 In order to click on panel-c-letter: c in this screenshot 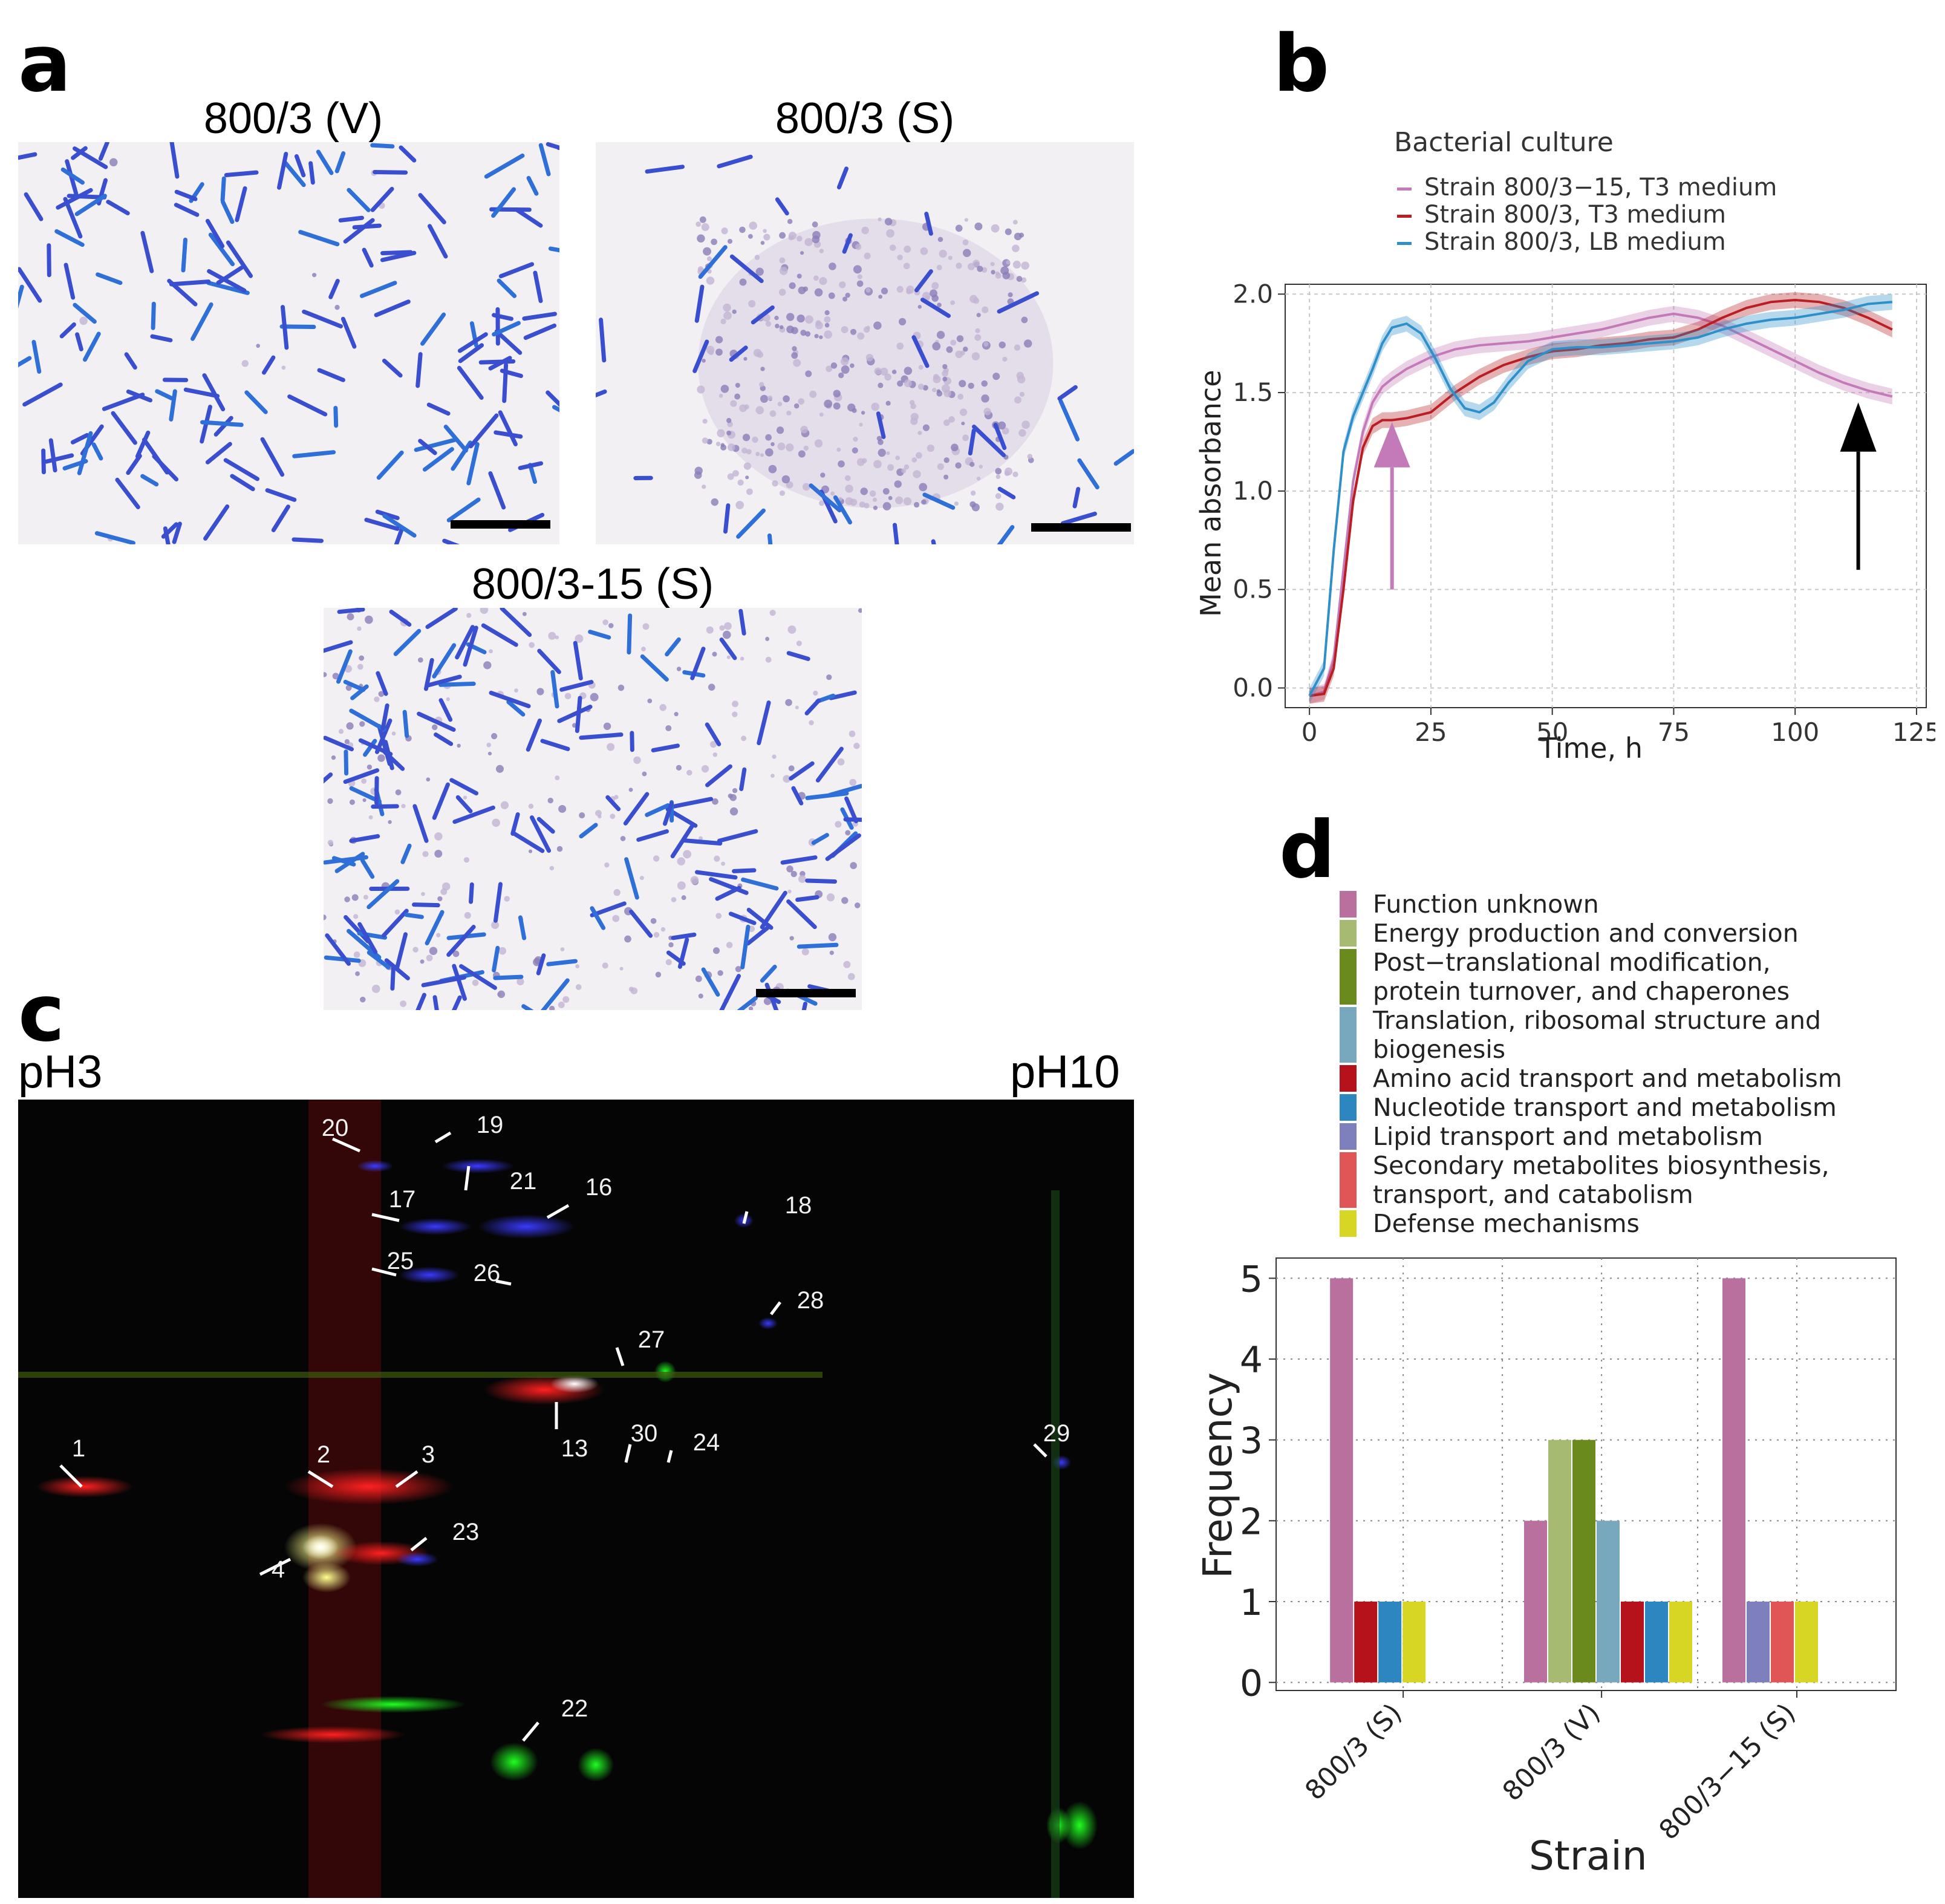, I will do `click(41, 1013)`.